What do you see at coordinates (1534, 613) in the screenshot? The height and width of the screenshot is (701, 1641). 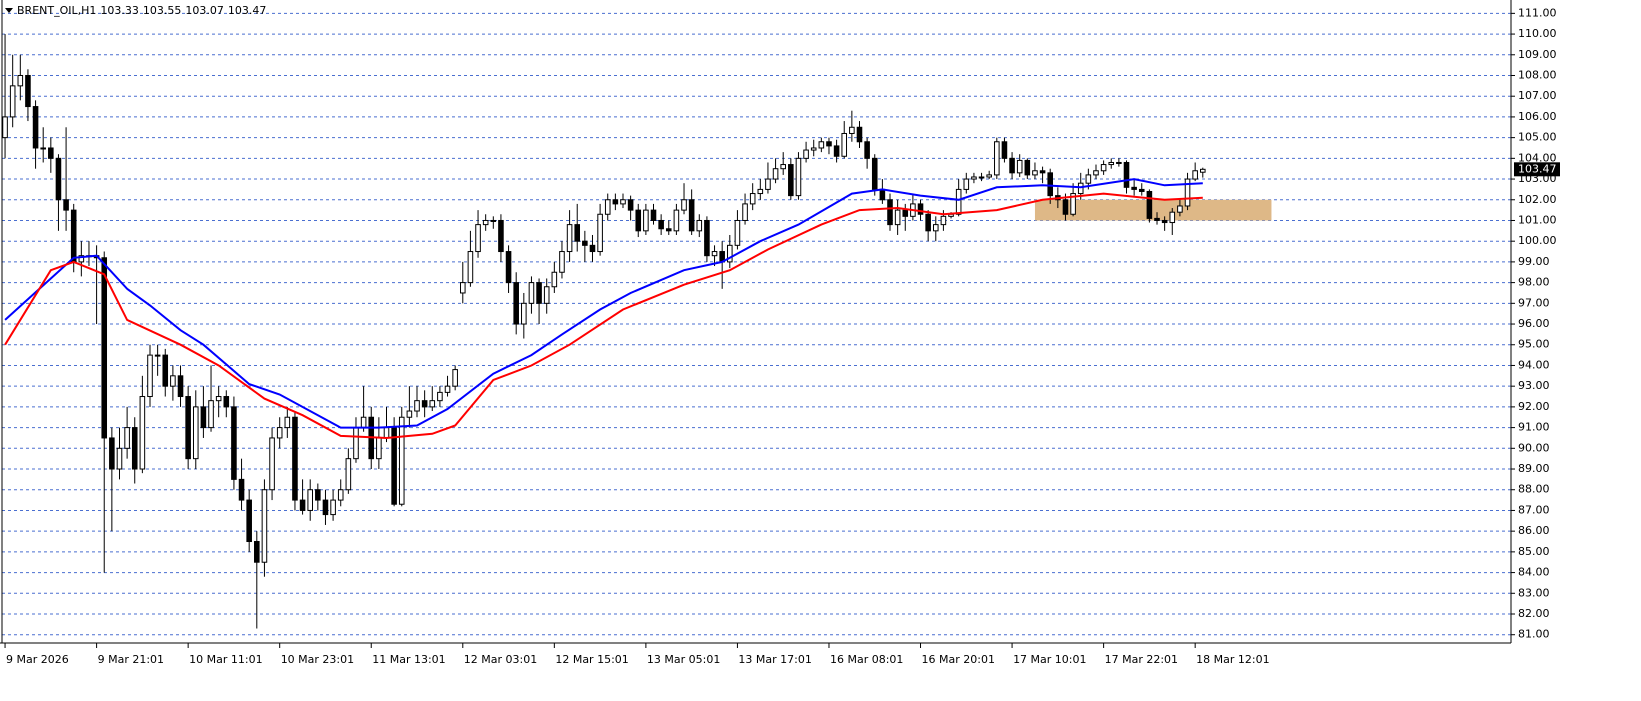 I see `y-tick-label: 82.00` at bounding box center [1534, 613].